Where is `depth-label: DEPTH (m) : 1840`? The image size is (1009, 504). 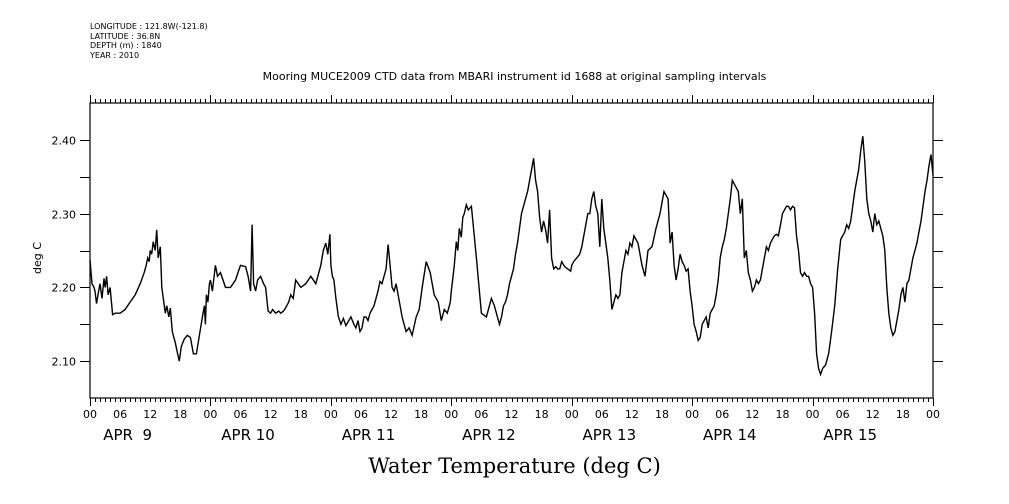
depth-label: DEPTH (m) : 1840 is located at coordinates (126, 45).